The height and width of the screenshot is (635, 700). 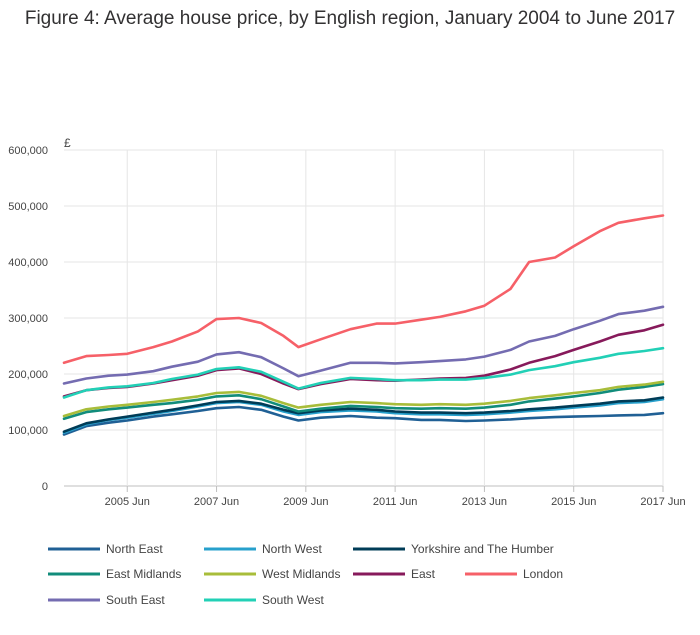 I want to click on series-line-yorkshire-and-the-humber, so click(x=363, y=414).